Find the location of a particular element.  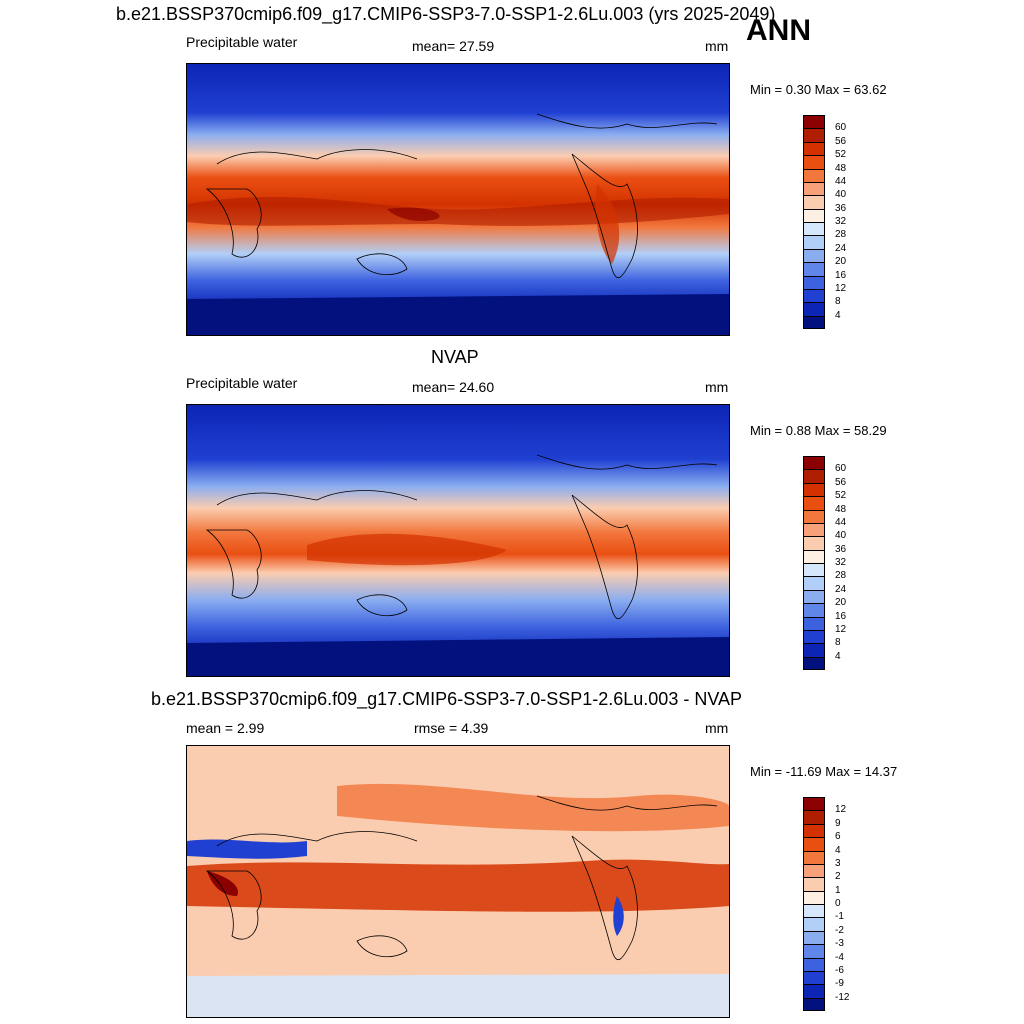

colorbar-label: 6 is located at coordinates (838, 837).